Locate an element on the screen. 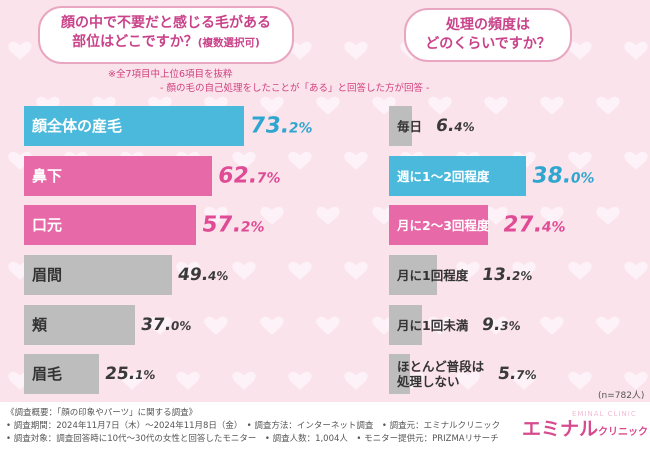 This screenshot has width=650, height=450. bar-row: 鼻下 62.7% is located at coordinates (153, 176).